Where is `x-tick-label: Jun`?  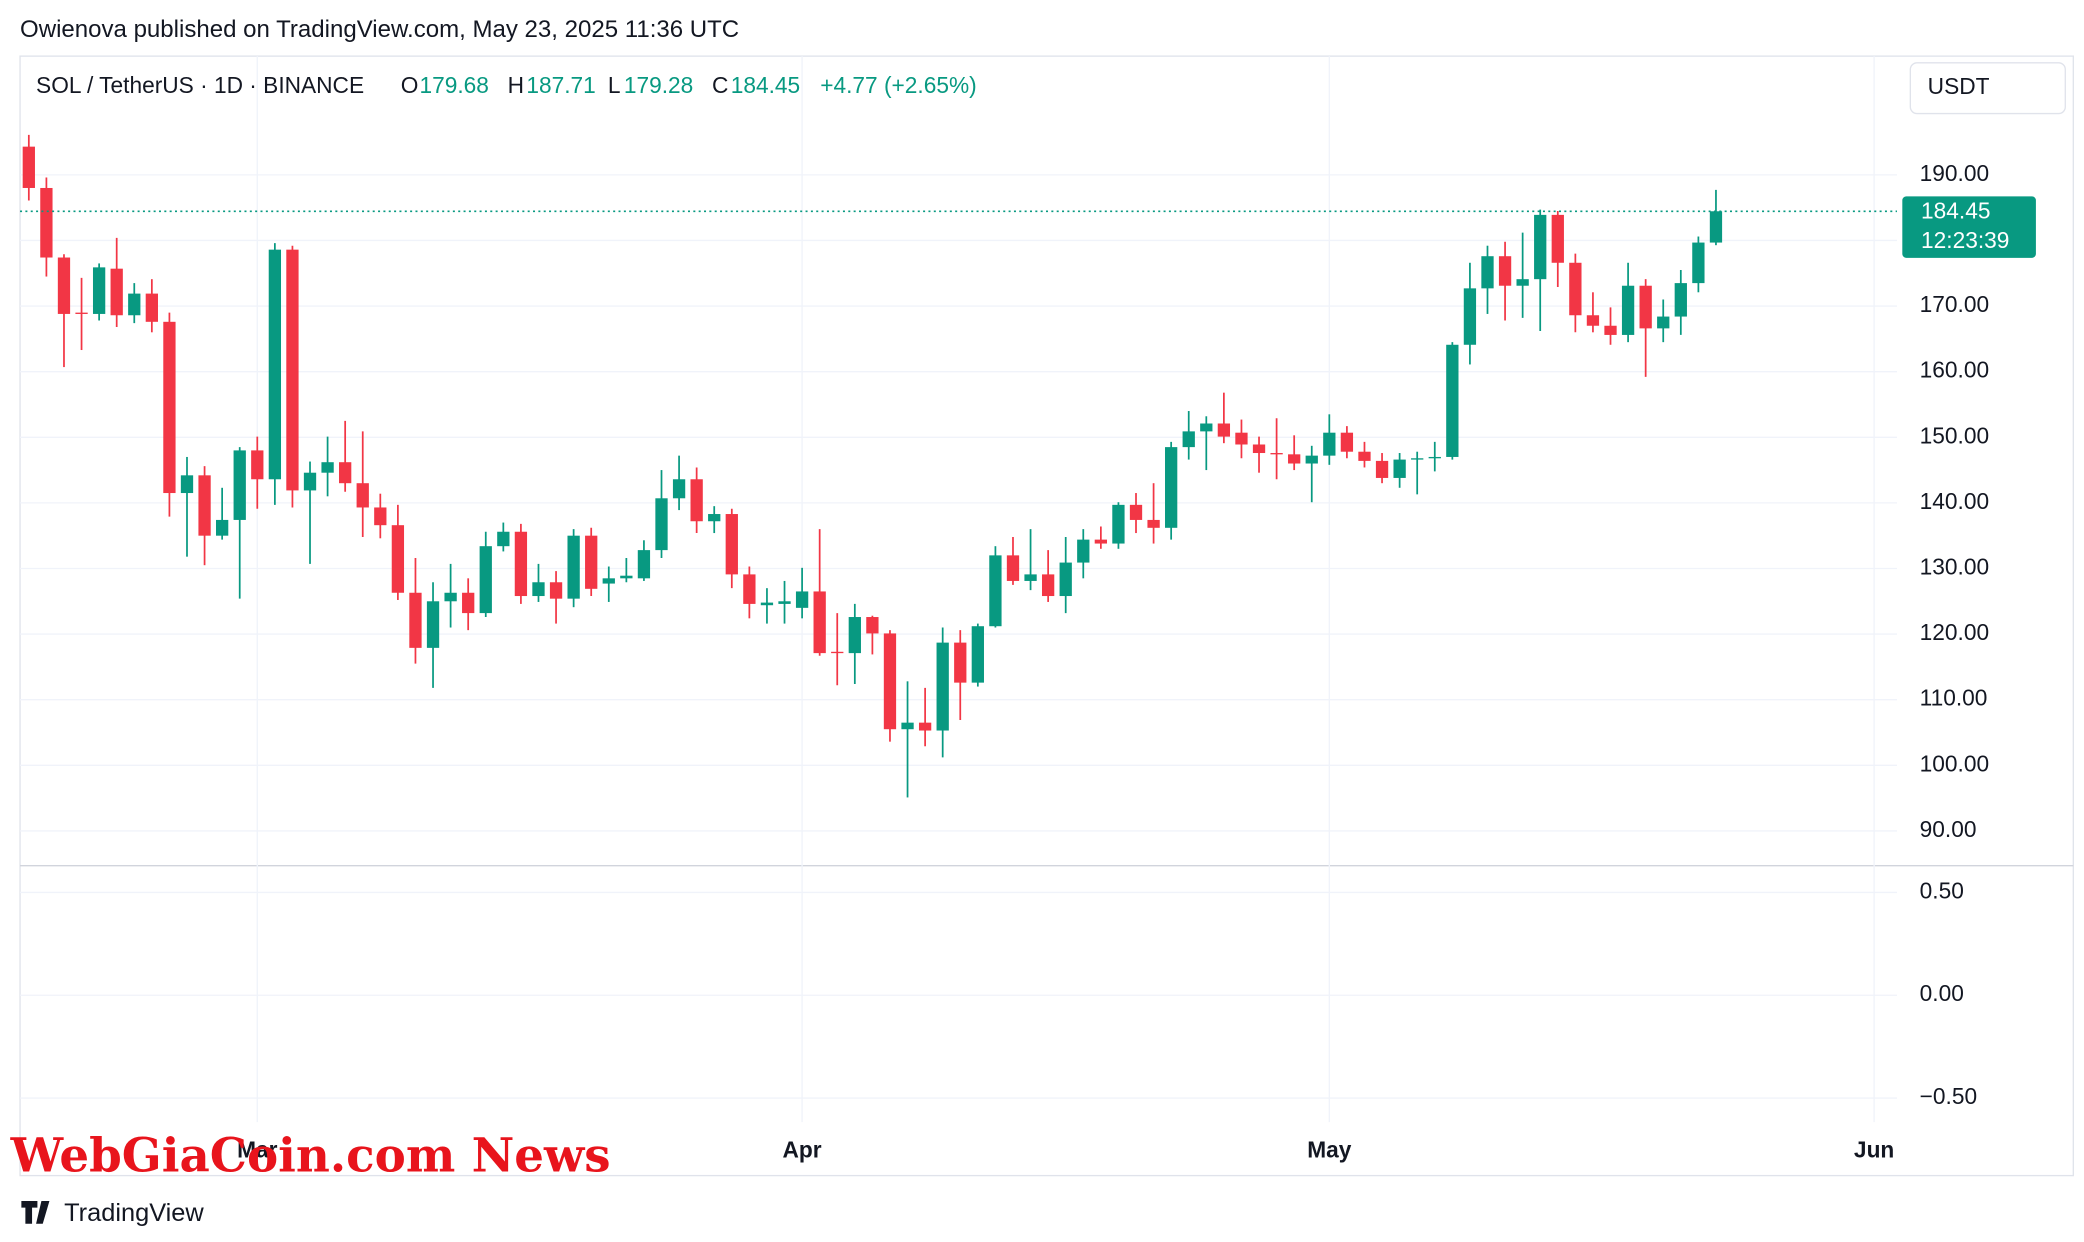
x-tick-label: Jun is located at coordinates (1874, 1150).